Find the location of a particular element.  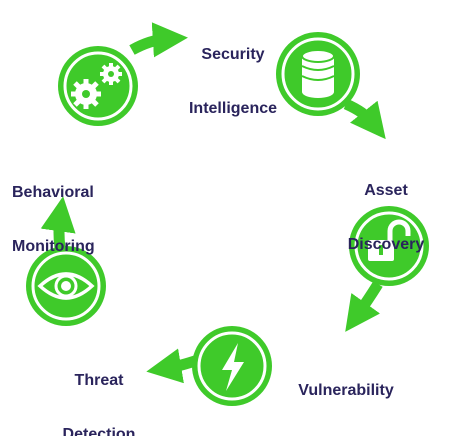

label-vulnerability-assessment-line1: Vulnerability is located at coordinates (346, 390).